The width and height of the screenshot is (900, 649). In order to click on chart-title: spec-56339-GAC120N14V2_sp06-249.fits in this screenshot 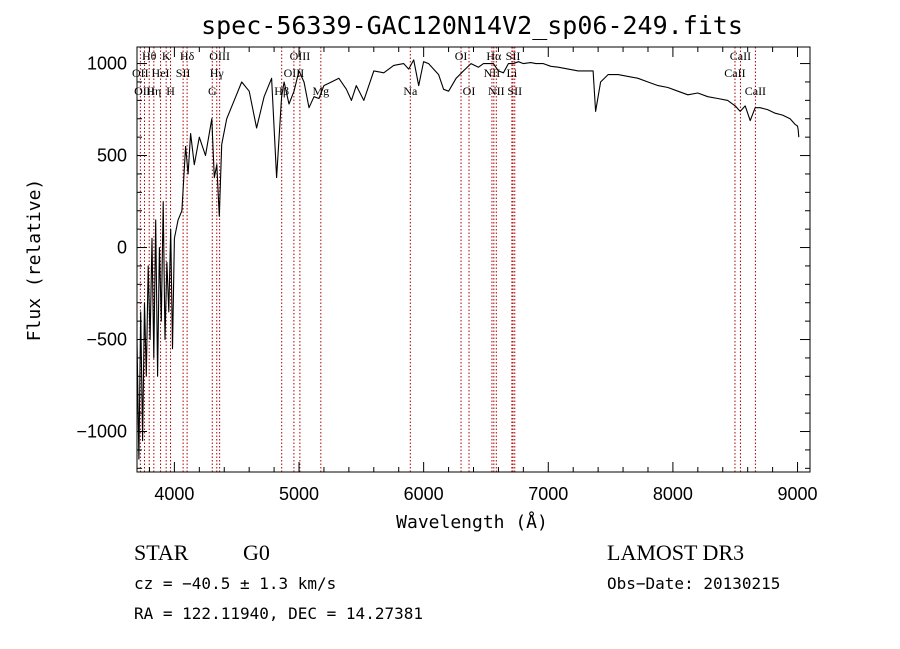, I will do `click(472, 25)`.